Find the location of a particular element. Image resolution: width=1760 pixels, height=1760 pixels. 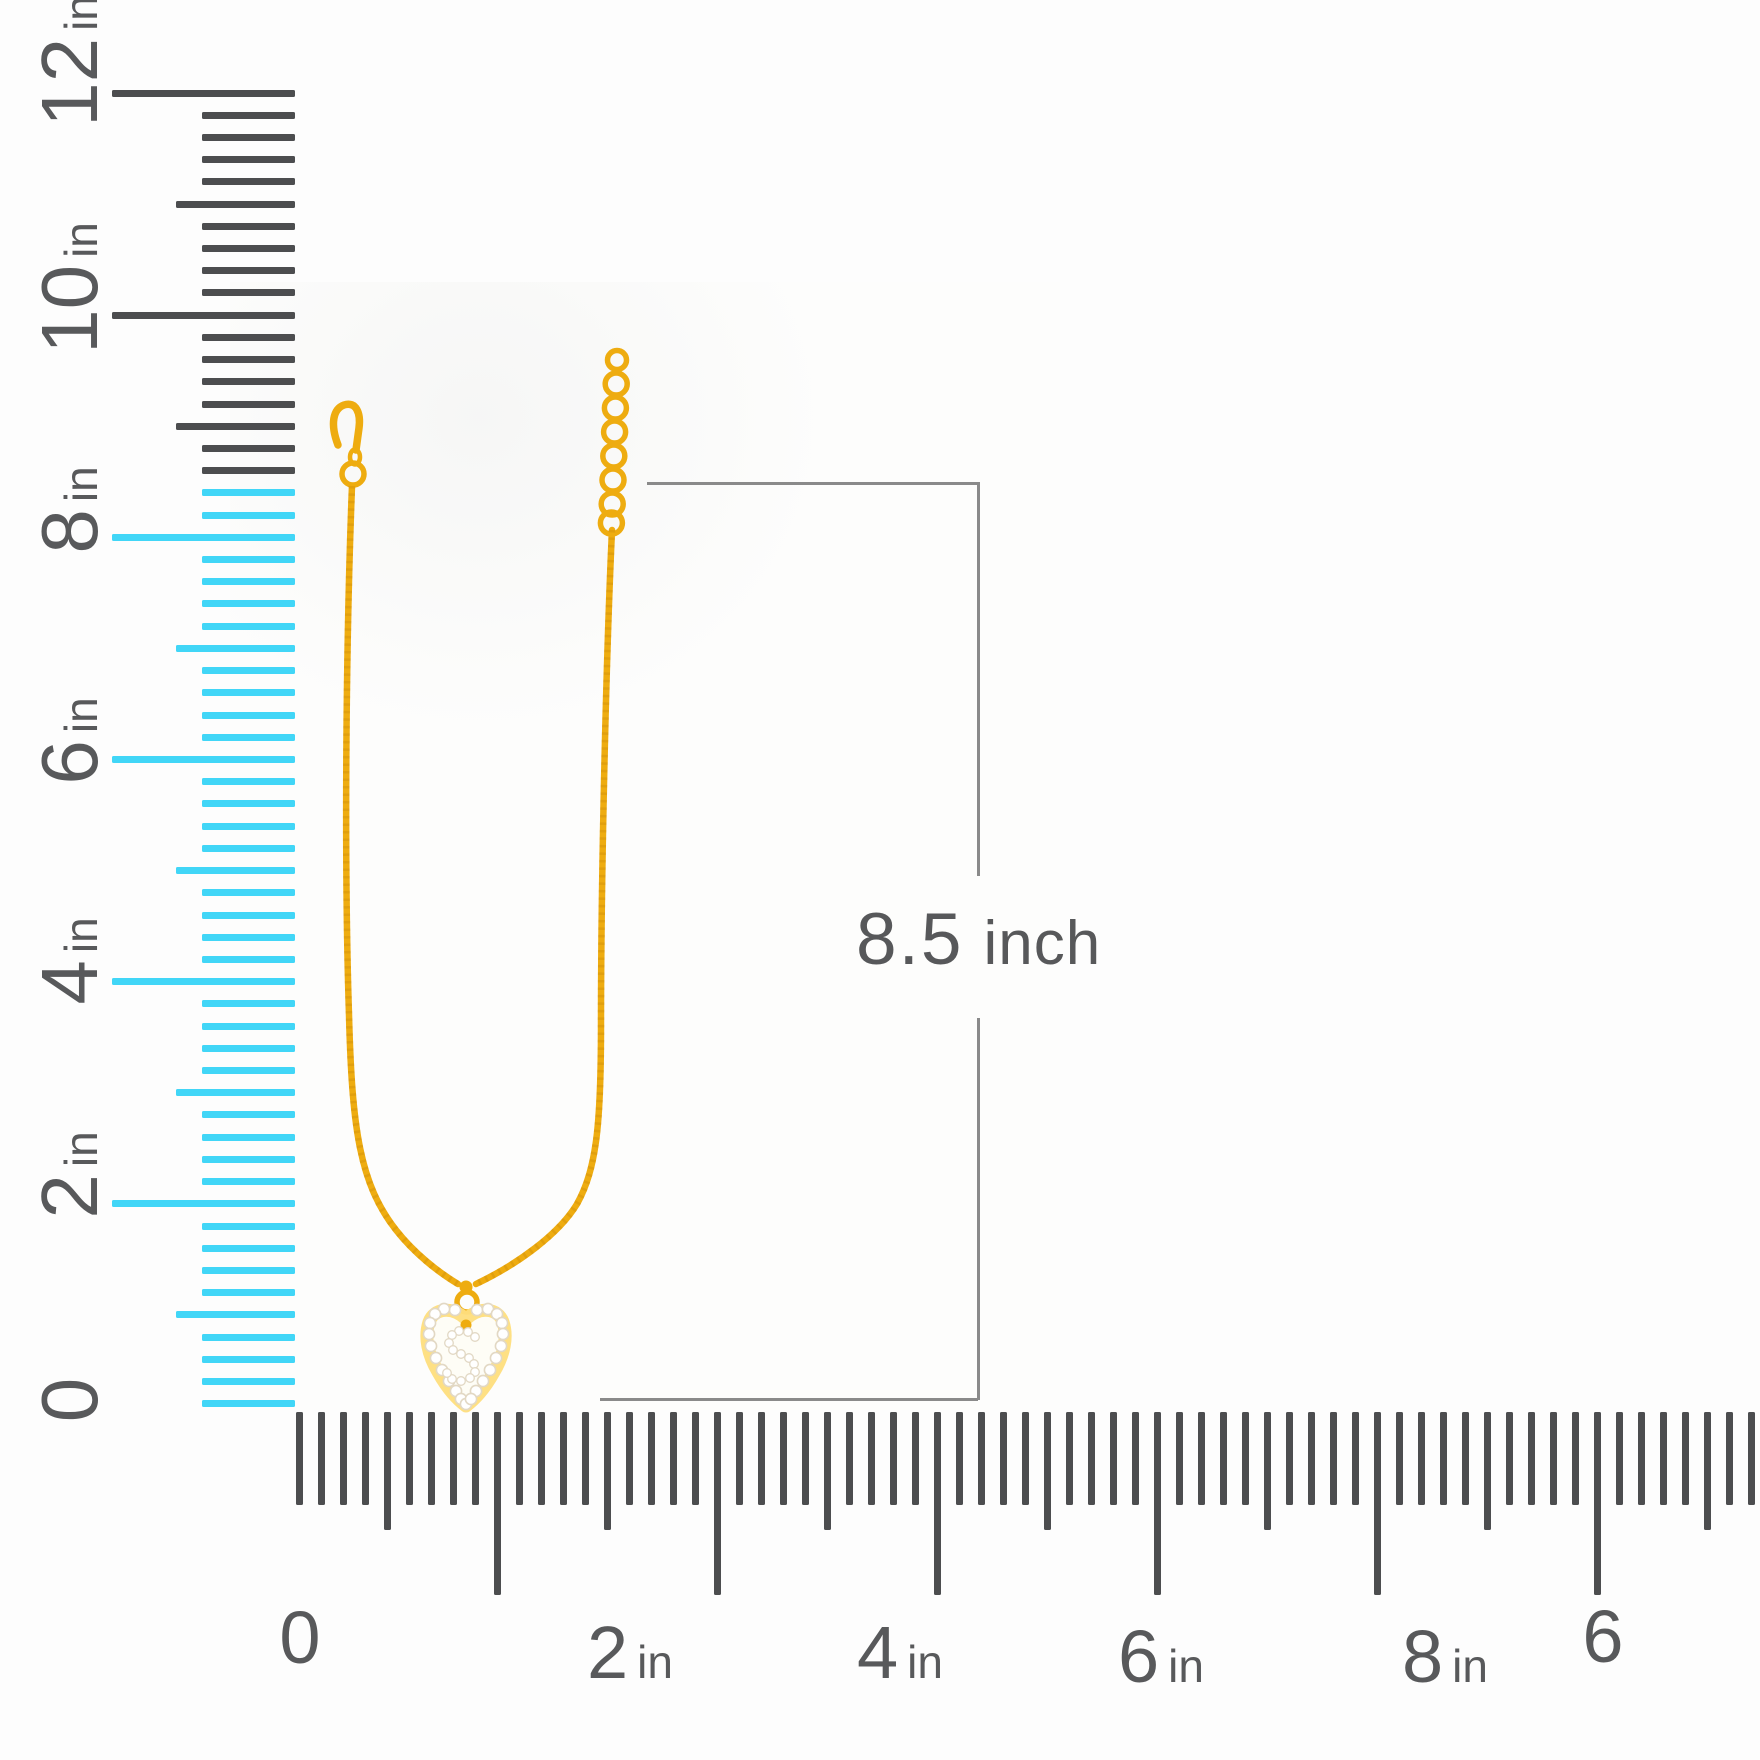

vertical-ruler-label-2: 2in is located at coordinates (69, 1175).